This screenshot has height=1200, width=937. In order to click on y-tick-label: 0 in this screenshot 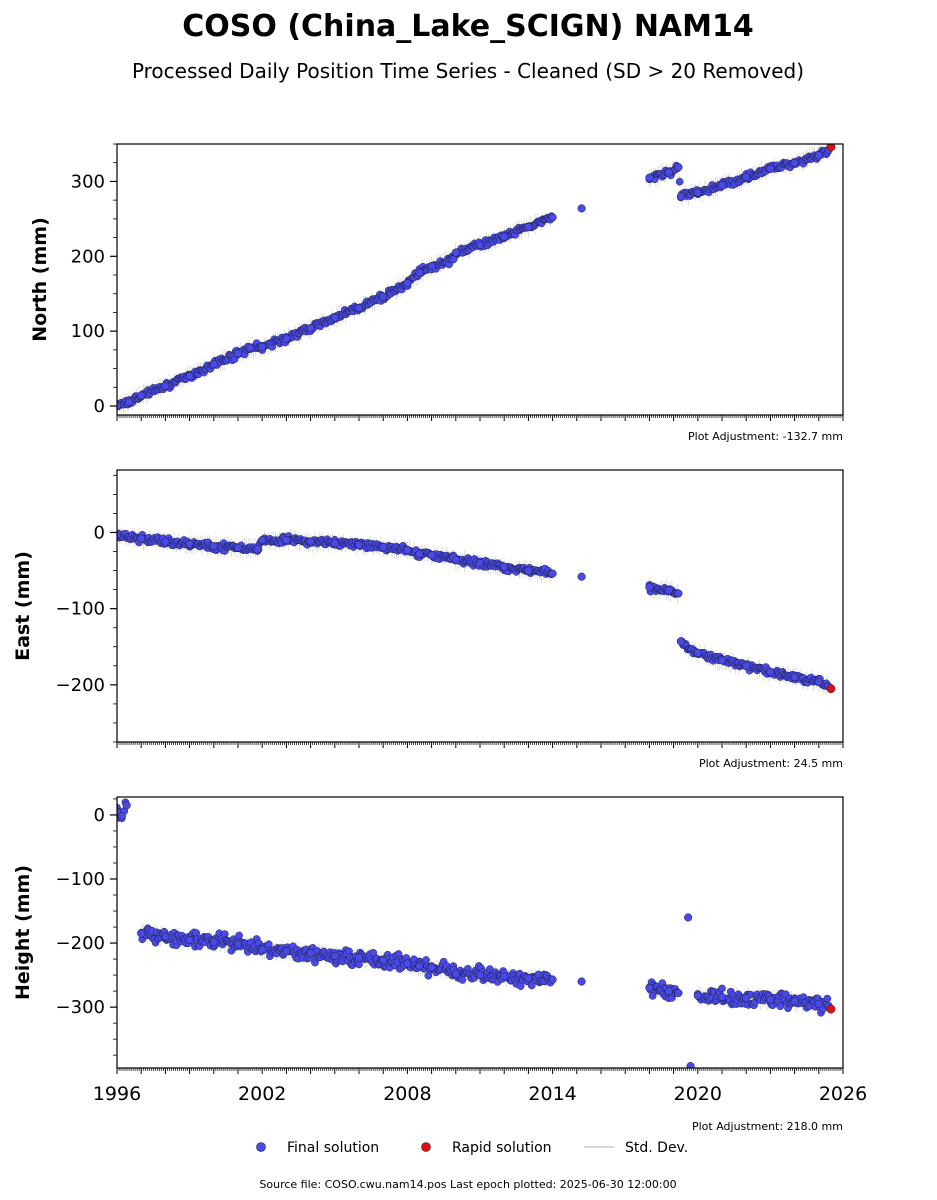, I will do `click(99, 406)`.